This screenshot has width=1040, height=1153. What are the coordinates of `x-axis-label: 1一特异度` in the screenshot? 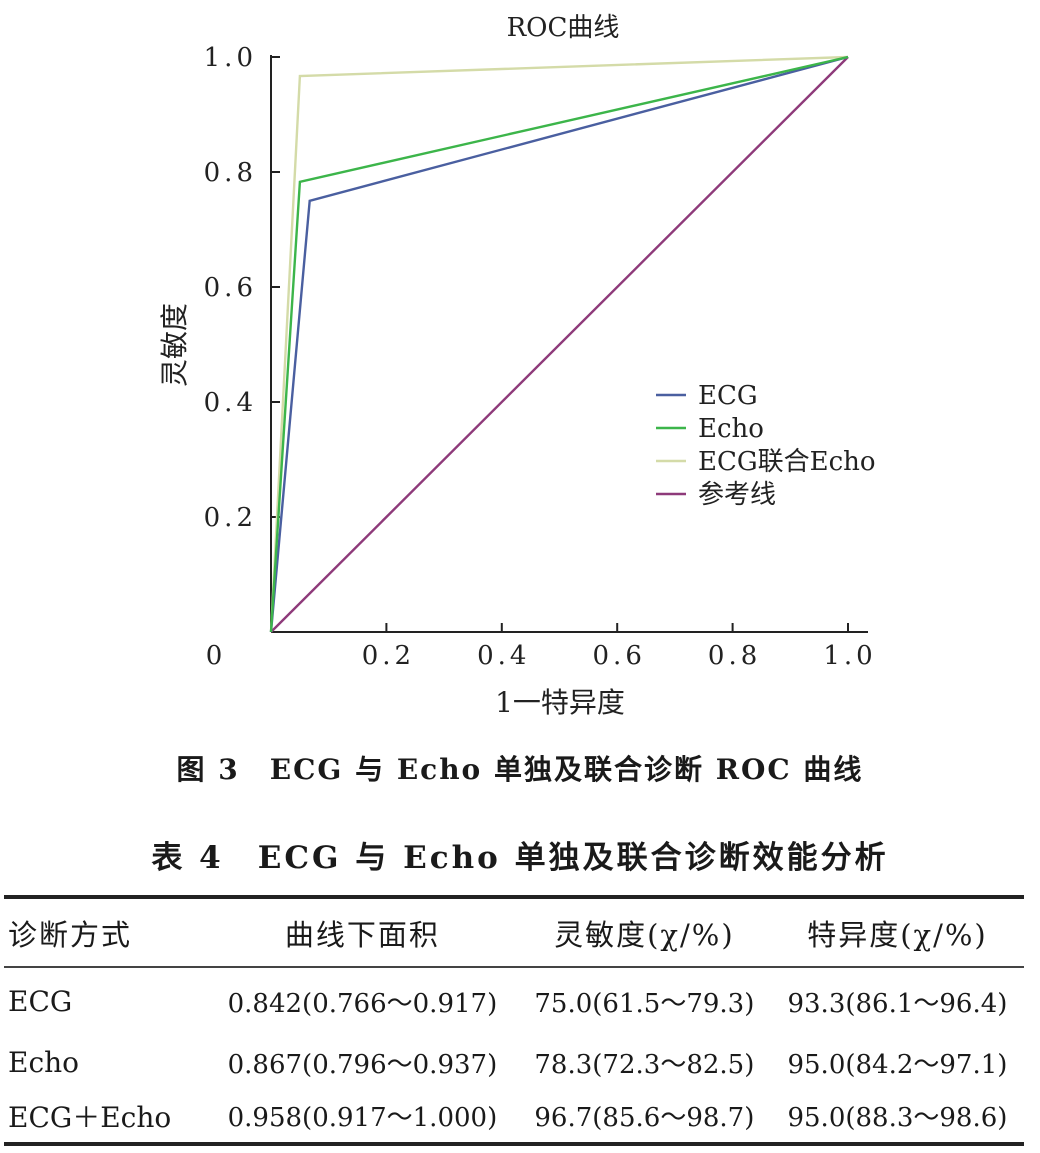 It's located at (560, 702).